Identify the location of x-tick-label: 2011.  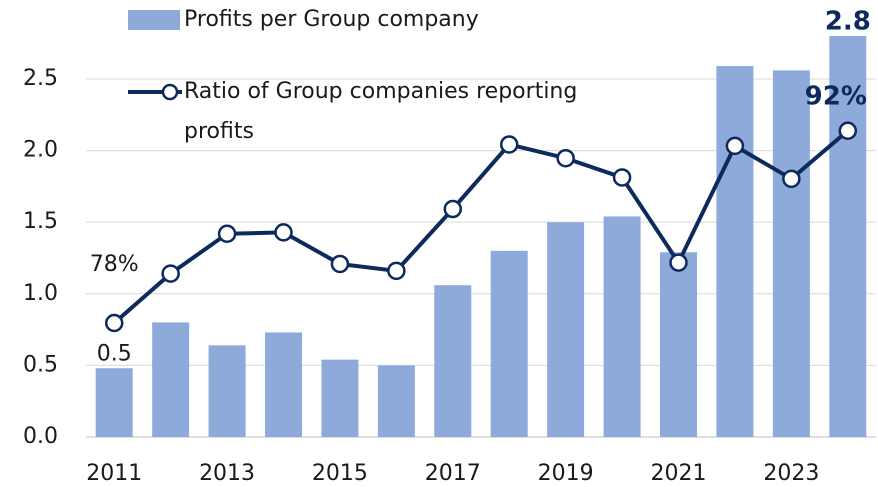
(114, 473).